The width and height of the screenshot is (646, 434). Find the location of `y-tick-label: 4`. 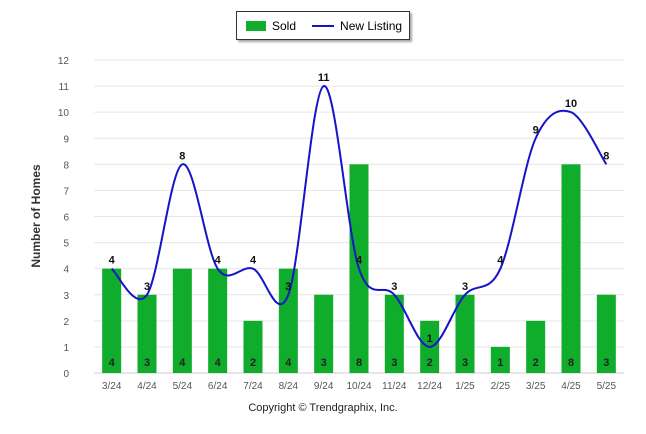

y-tick-label: 4 is located at coordinates (66, 270).